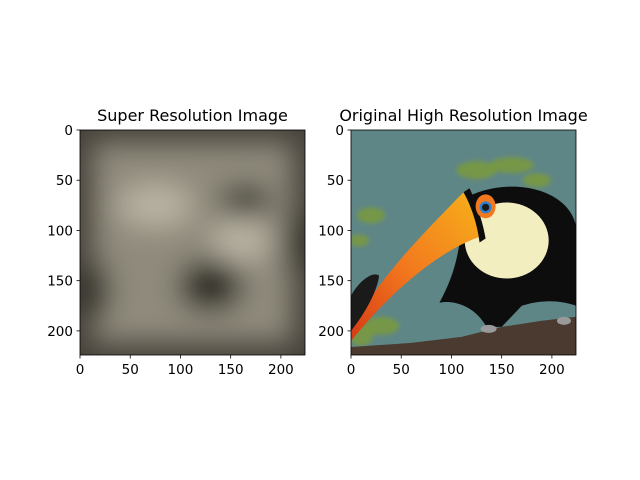 The width and height of the screenshot is (640, 480). I want to click on original-x-tick-label: 150, so click(502, 370).